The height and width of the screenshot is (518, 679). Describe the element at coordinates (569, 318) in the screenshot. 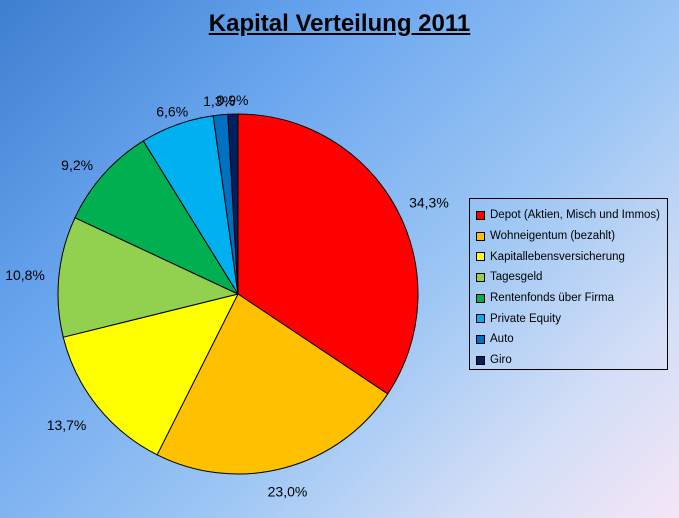

I see `legend-item: Private Equity` at that location.